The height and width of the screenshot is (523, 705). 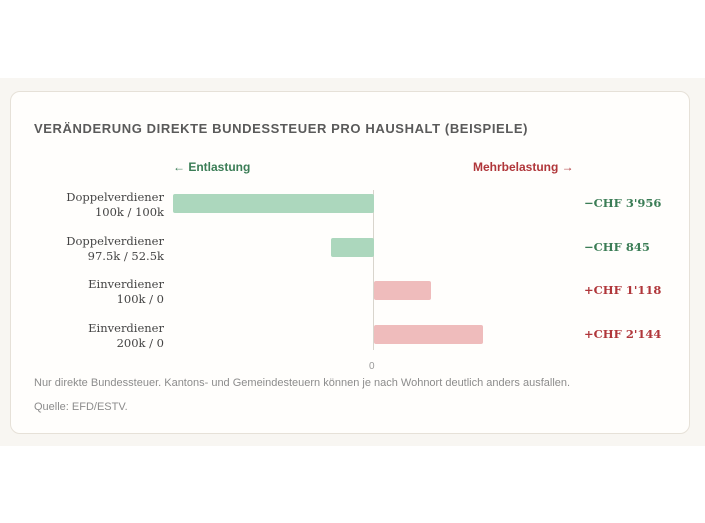 I want to click on value-label: +CHF 2'144, so click(x=623, y=333).